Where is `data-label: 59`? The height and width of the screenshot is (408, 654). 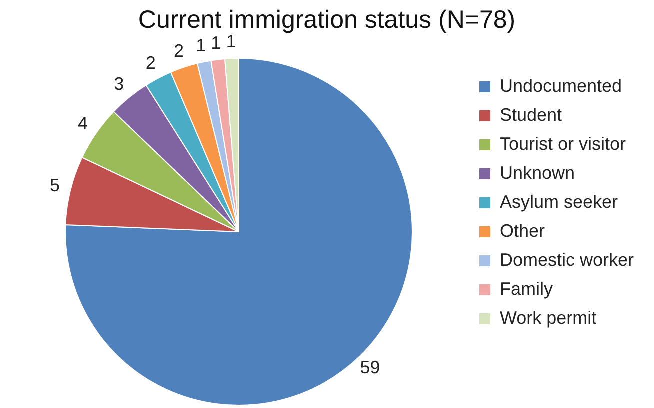
data-label: 59 is located at coordinates (370, 368).